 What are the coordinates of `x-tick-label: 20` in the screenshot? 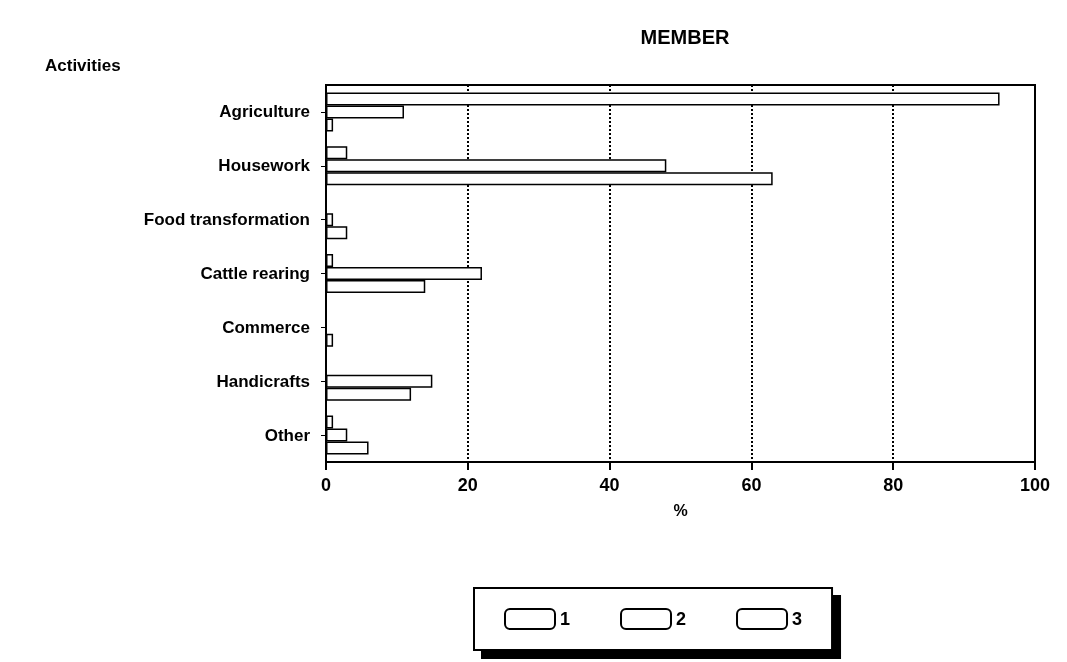 It's located at (467, 485).